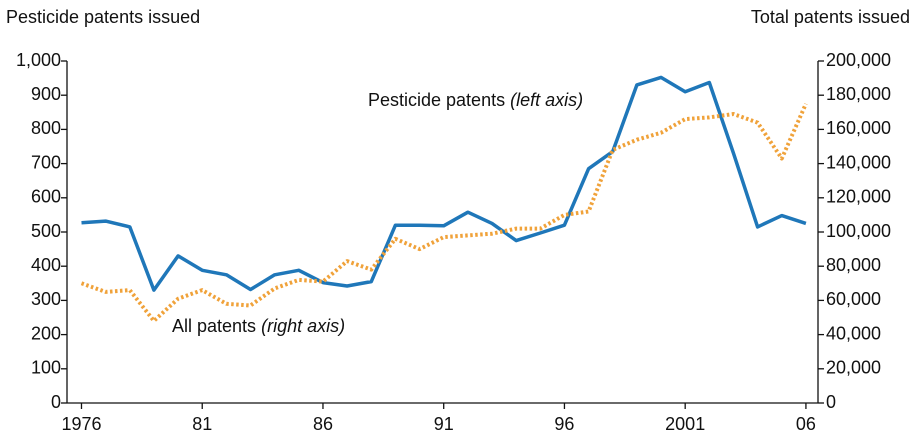 The height and width of the screenshot is (440, 914). What do you see at coordinates (81, 424) in the screenshot?
I see `x-tick-label: 1976` at bounding box center [81, 424].